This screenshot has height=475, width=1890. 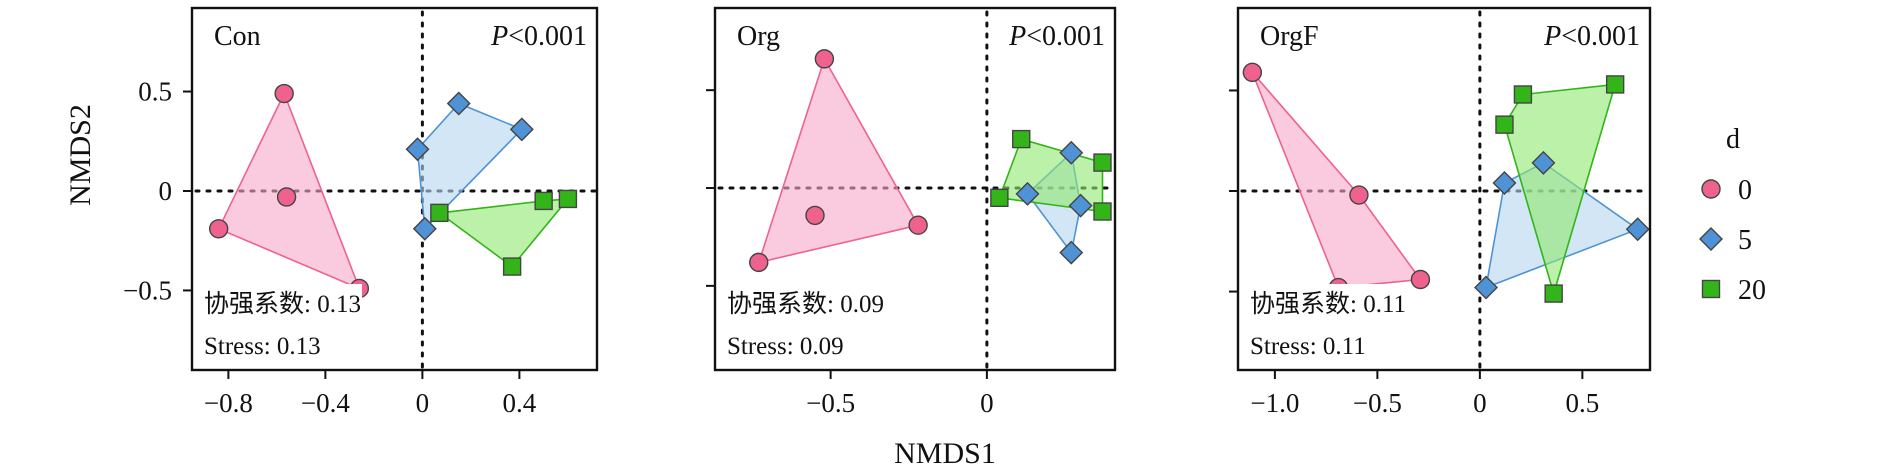 I want to click on coefficient-label: 协强系数: 0.11, so click(x=1328, y=304).